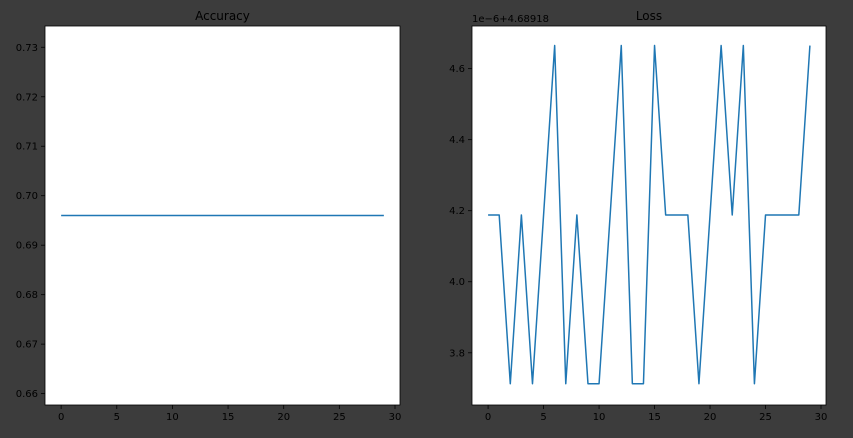 The image size is (853, 438). I want to click on y-tick-label: 4.4, so click(457, 140).